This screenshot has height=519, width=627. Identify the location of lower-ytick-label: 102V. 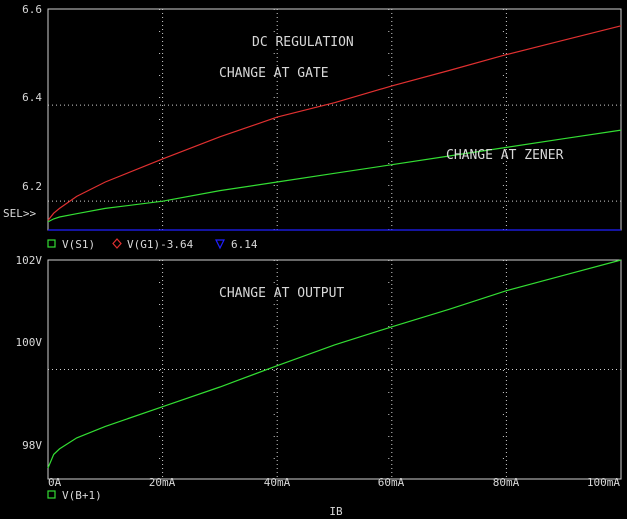
(29, 260).